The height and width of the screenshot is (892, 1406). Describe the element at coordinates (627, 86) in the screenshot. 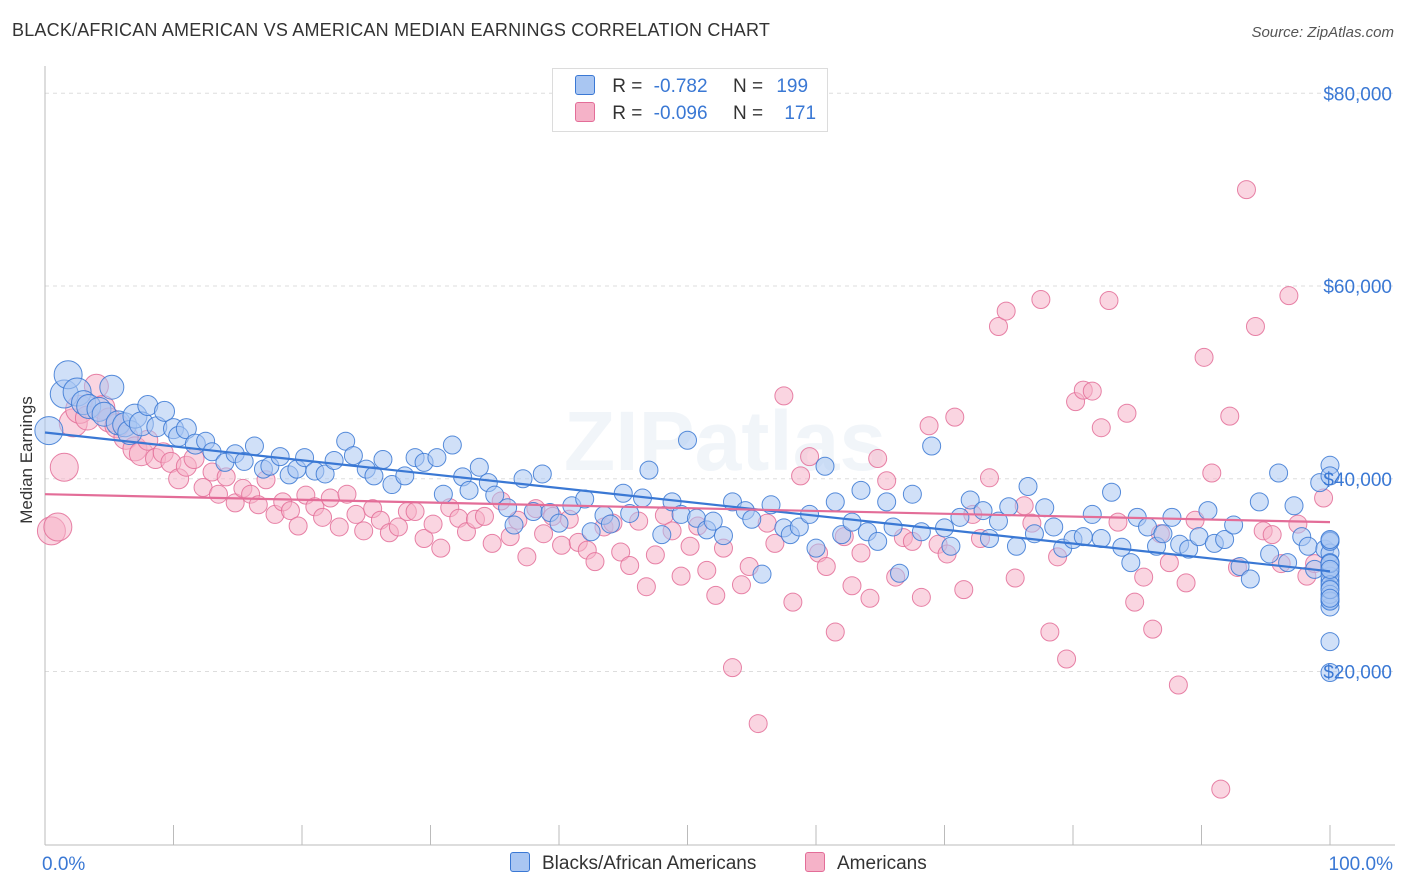

I see `r-label: R =` at that location.